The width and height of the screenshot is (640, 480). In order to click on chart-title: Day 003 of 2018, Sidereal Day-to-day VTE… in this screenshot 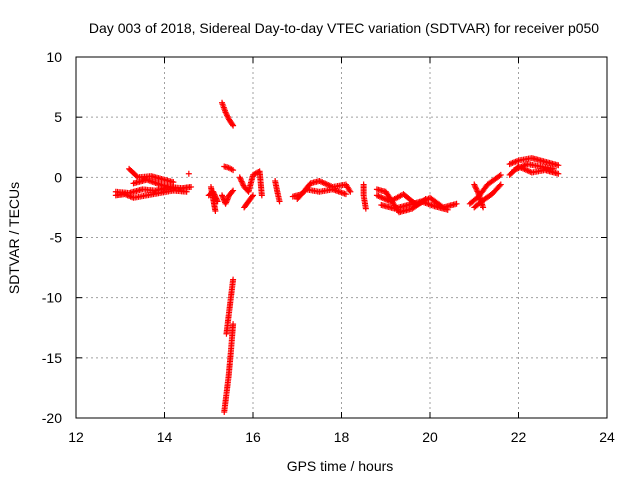, I will do `click(344, 28)`.